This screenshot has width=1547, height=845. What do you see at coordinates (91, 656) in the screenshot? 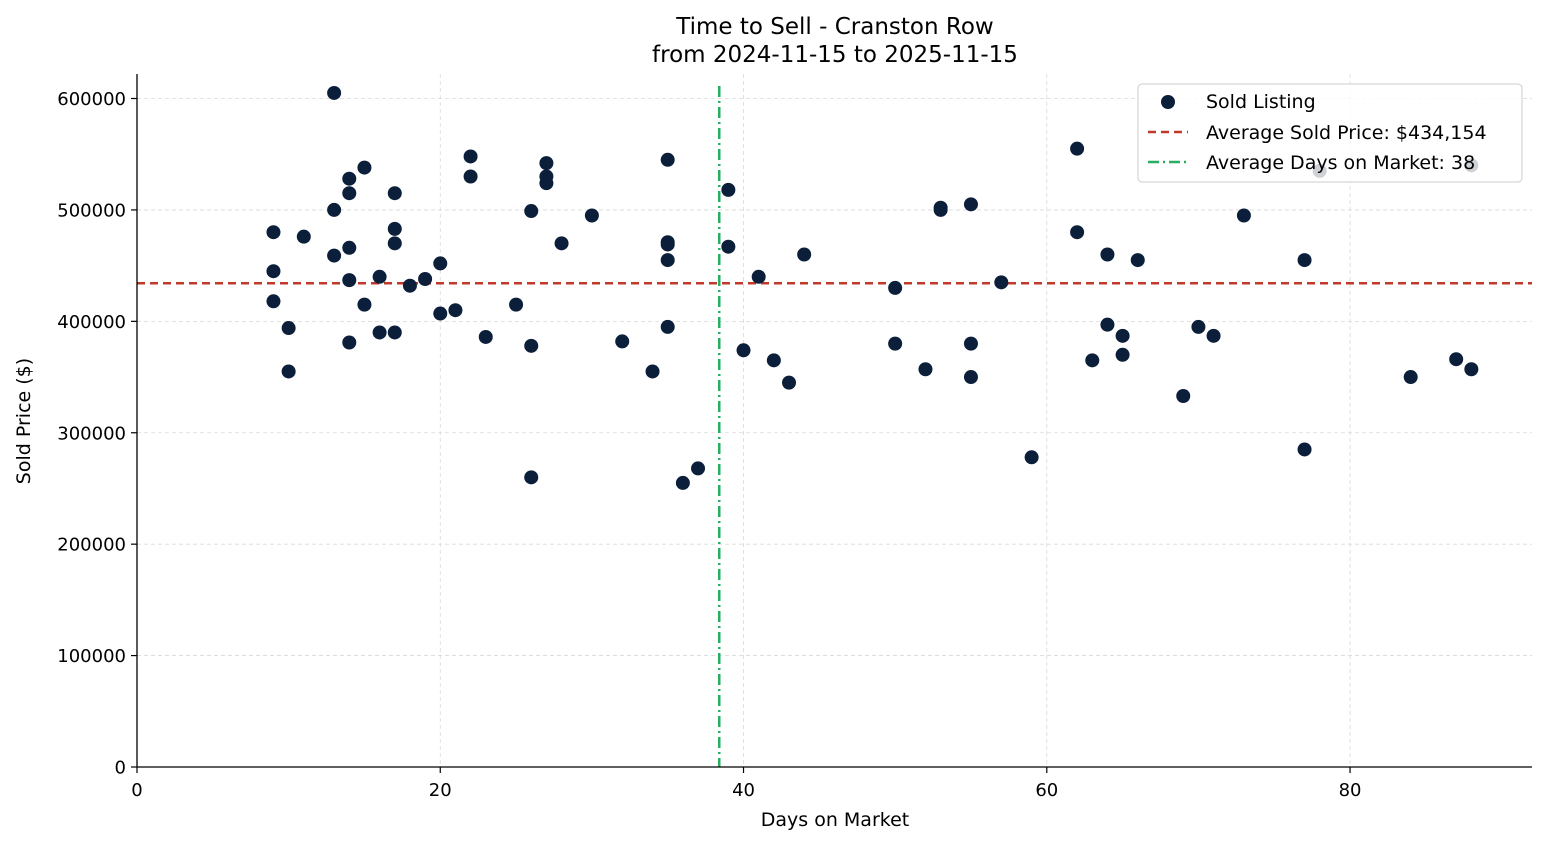
I see `y-tick-label: 100000` at bounding box center [91, 656].